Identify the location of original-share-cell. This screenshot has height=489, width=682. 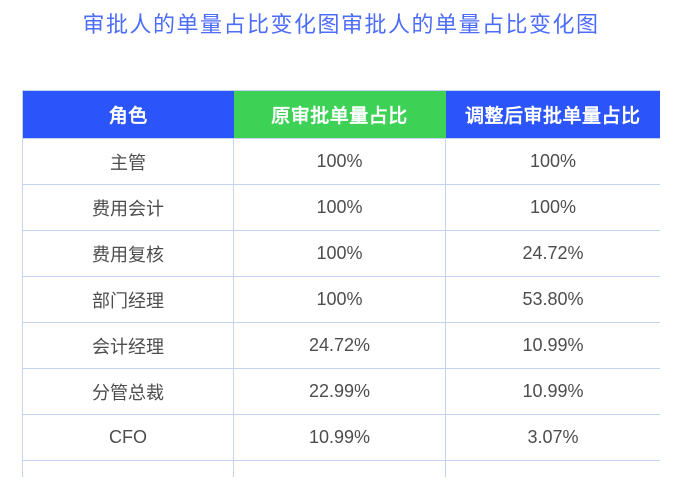
(339, 468).